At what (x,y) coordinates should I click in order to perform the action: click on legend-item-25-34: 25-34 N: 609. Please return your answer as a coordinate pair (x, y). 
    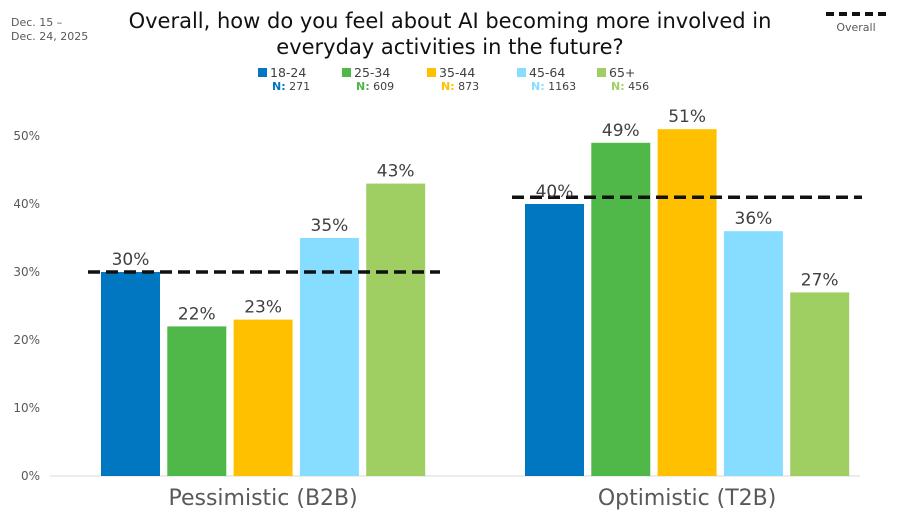
    Looking at the image, I should click on (382, 80).